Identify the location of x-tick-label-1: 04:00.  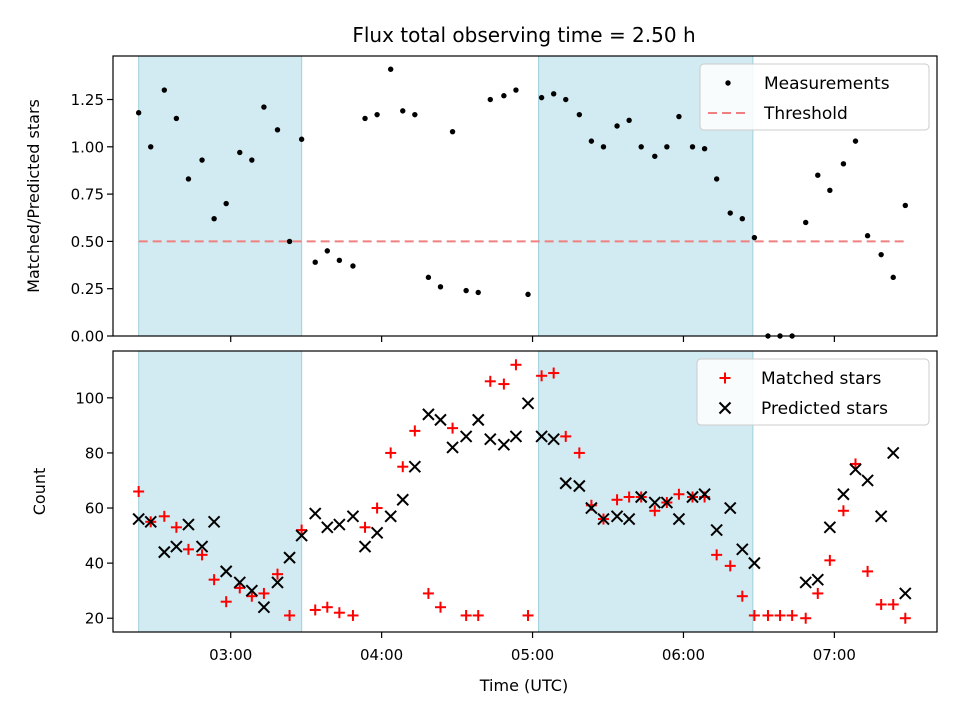
(381, 655).